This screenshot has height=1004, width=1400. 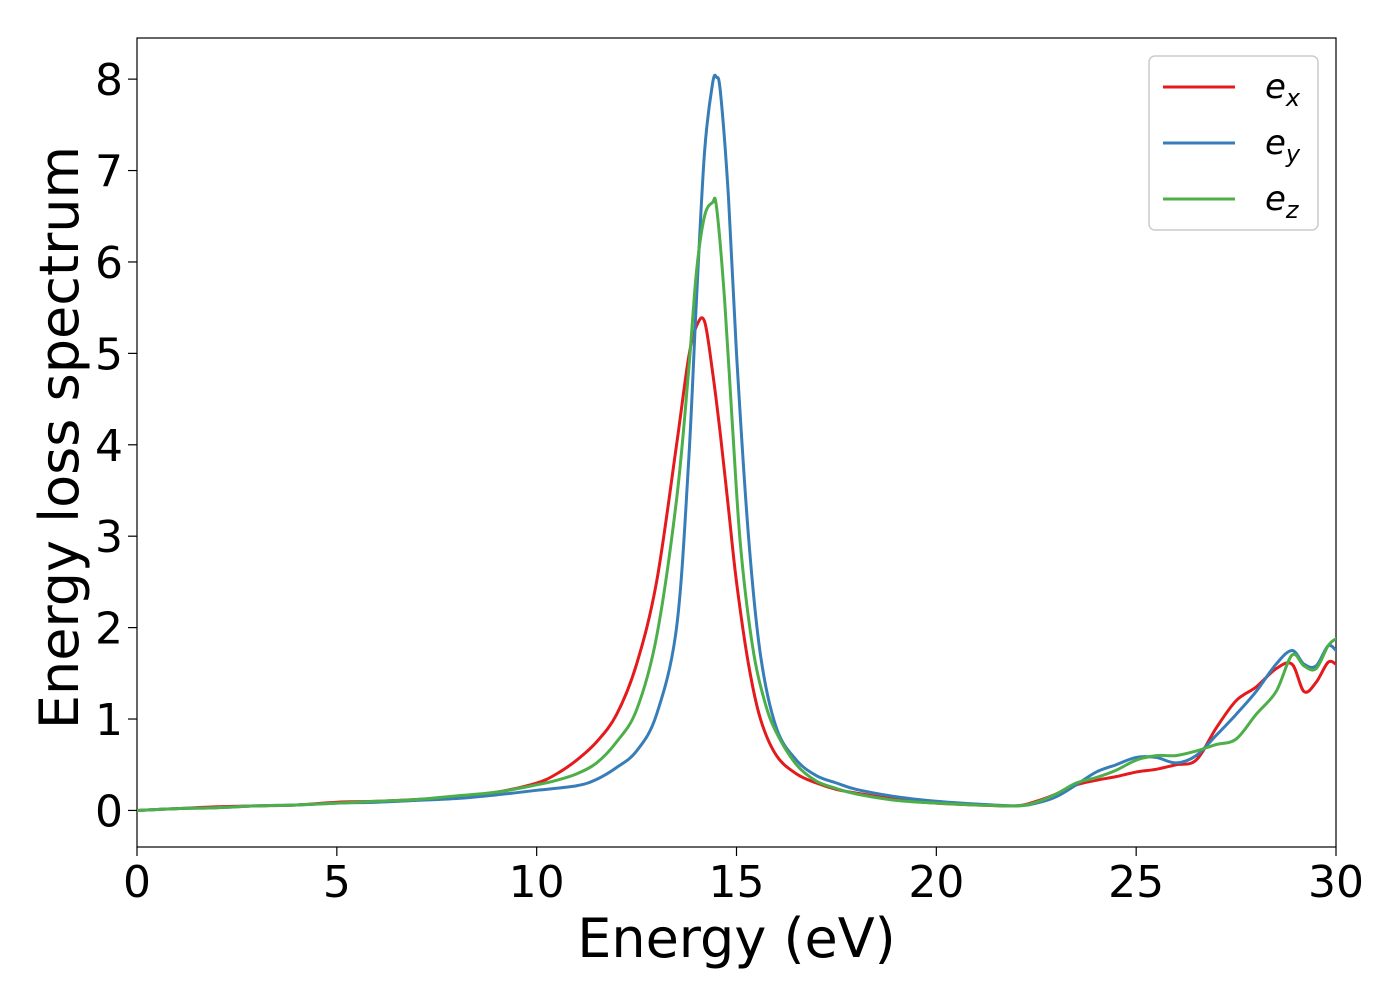 I want to click on x-tick-label: 0, so click(x=137, y=882).